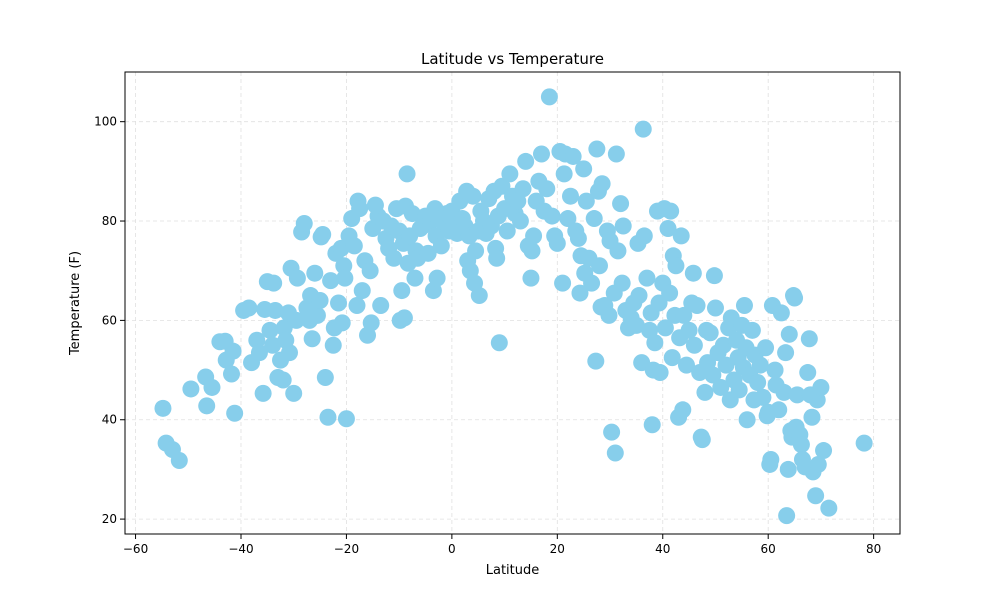 This screenshot has width=1000, height=600. Describe the element at coordinates (512, 59) in the screenshot. I see `chart-title: Latitude vs Temperature` at that location.